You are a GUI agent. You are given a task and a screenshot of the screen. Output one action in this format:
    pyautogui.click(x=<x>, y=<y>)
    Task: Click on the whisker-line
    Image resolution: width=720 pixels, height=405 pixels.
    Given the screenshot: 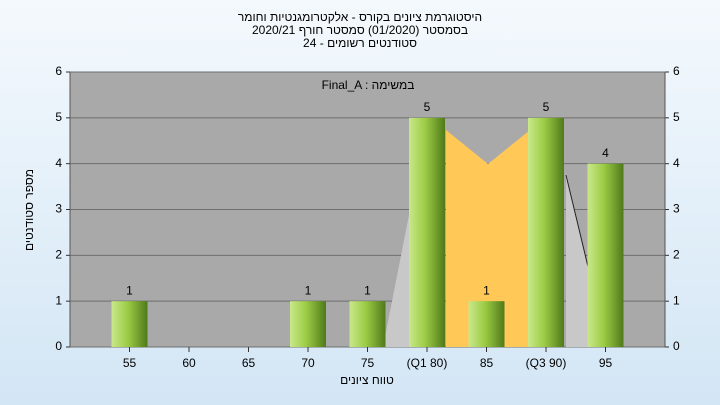 What is the action you would take?
    pyautogui.click(x=578, y=225)
    